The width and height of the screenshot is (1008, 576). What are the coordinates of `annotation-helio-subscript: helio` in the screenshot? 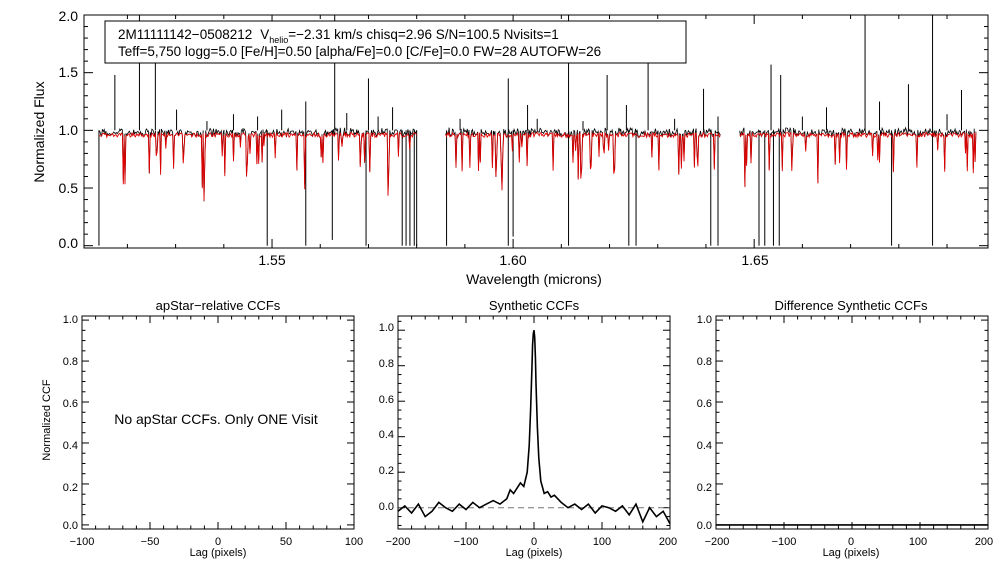 It's located at (278, 40).